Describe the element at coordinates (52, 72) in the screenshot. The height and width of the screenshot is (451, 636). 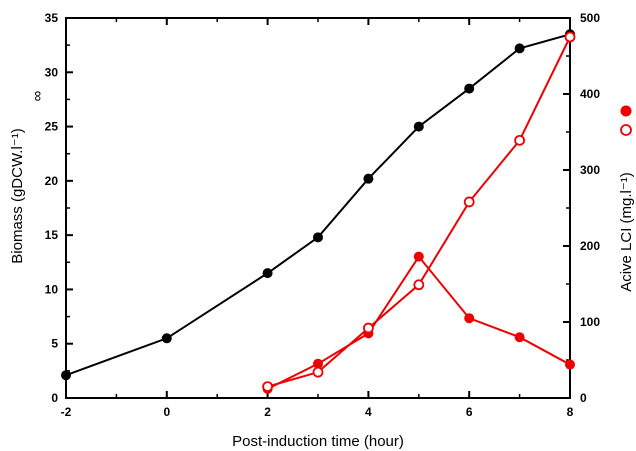
I see `y-left-tick-label: 30` at that location.